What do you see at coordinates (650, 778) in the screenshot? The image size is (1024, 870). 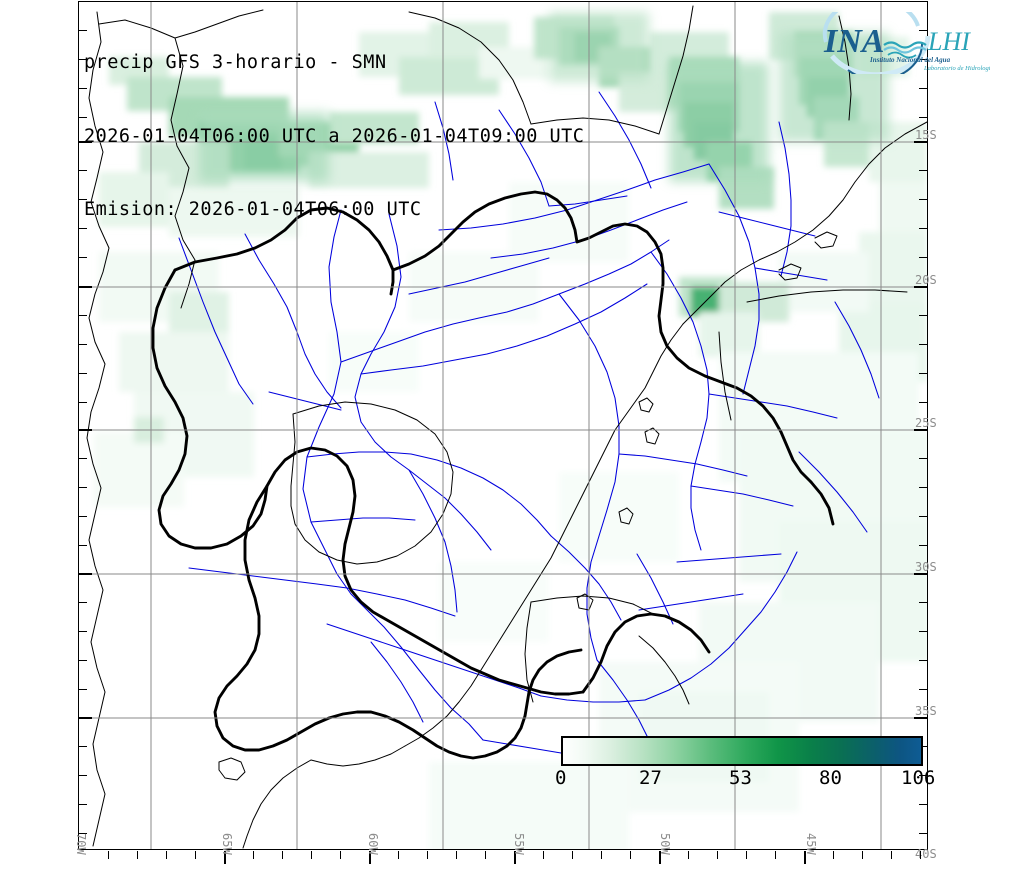 I see `colorbar-tick-27: 27` at bounding box center [650, 778].